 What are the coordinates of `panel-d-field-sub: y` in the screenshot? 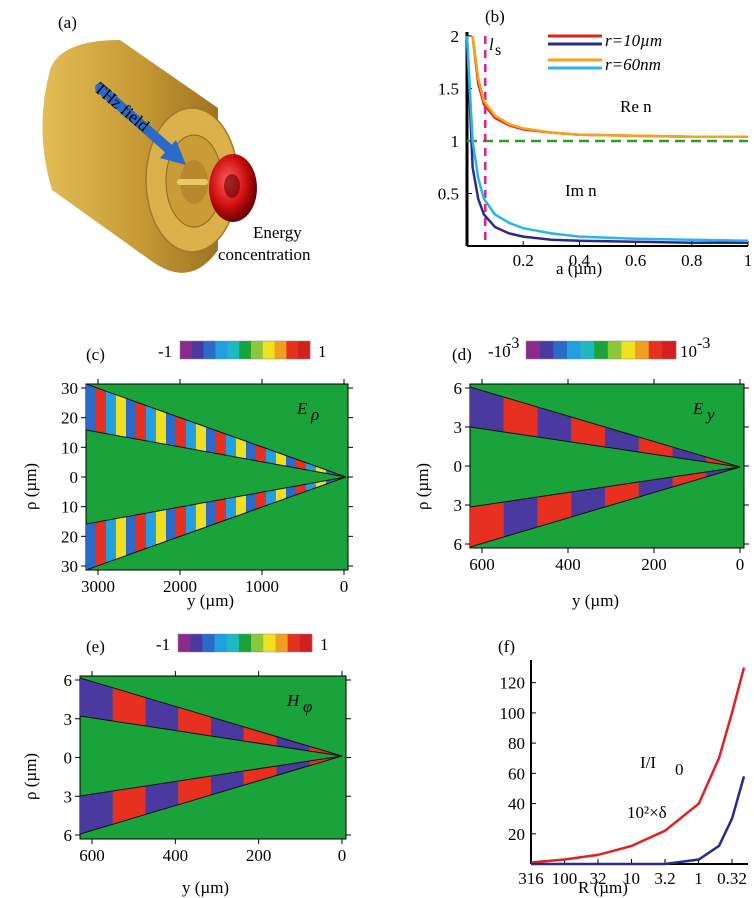 It's located at (710, 414).